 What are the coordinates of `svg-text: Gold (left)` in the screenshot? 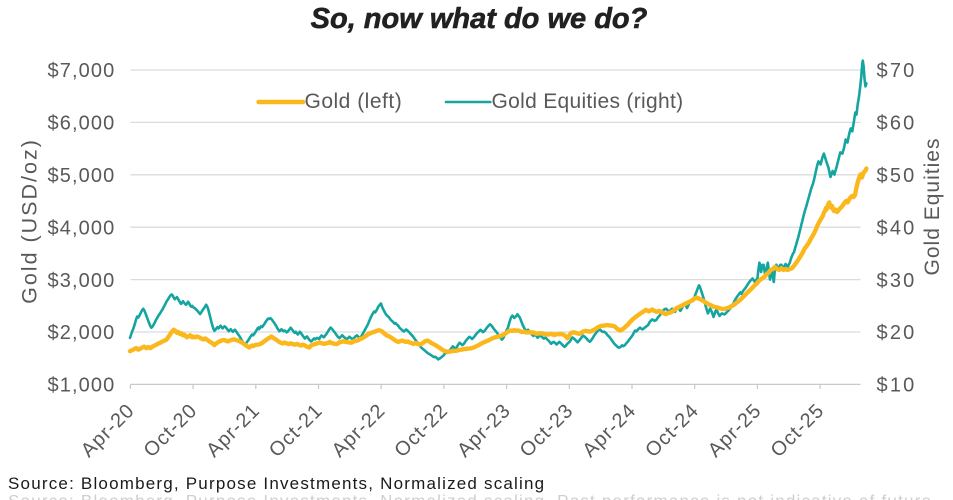 It's located at (354, 101).